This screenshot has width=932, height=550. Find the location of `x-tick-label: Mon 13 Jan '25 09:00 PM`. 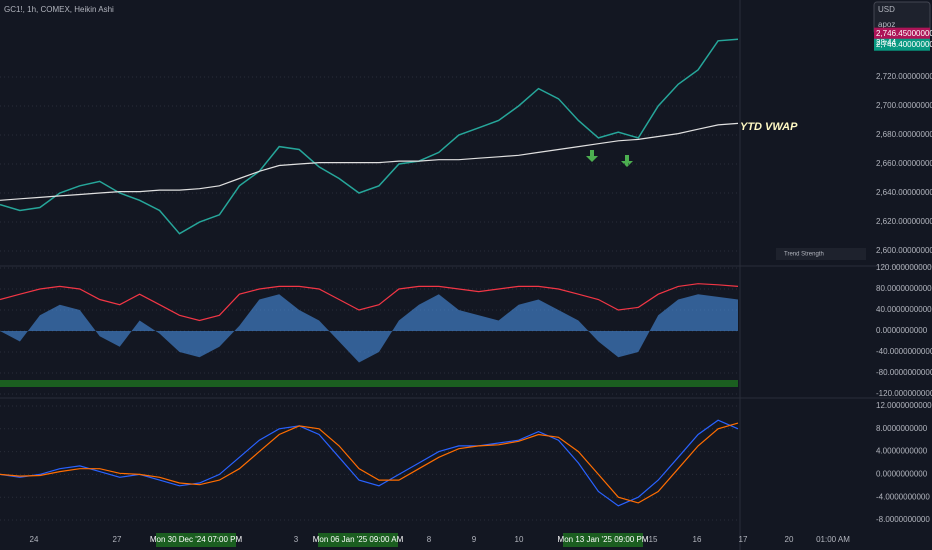

x-tick-label: Mon 13 Jan '25 09:00 PM is located at coordinates (603, 539).